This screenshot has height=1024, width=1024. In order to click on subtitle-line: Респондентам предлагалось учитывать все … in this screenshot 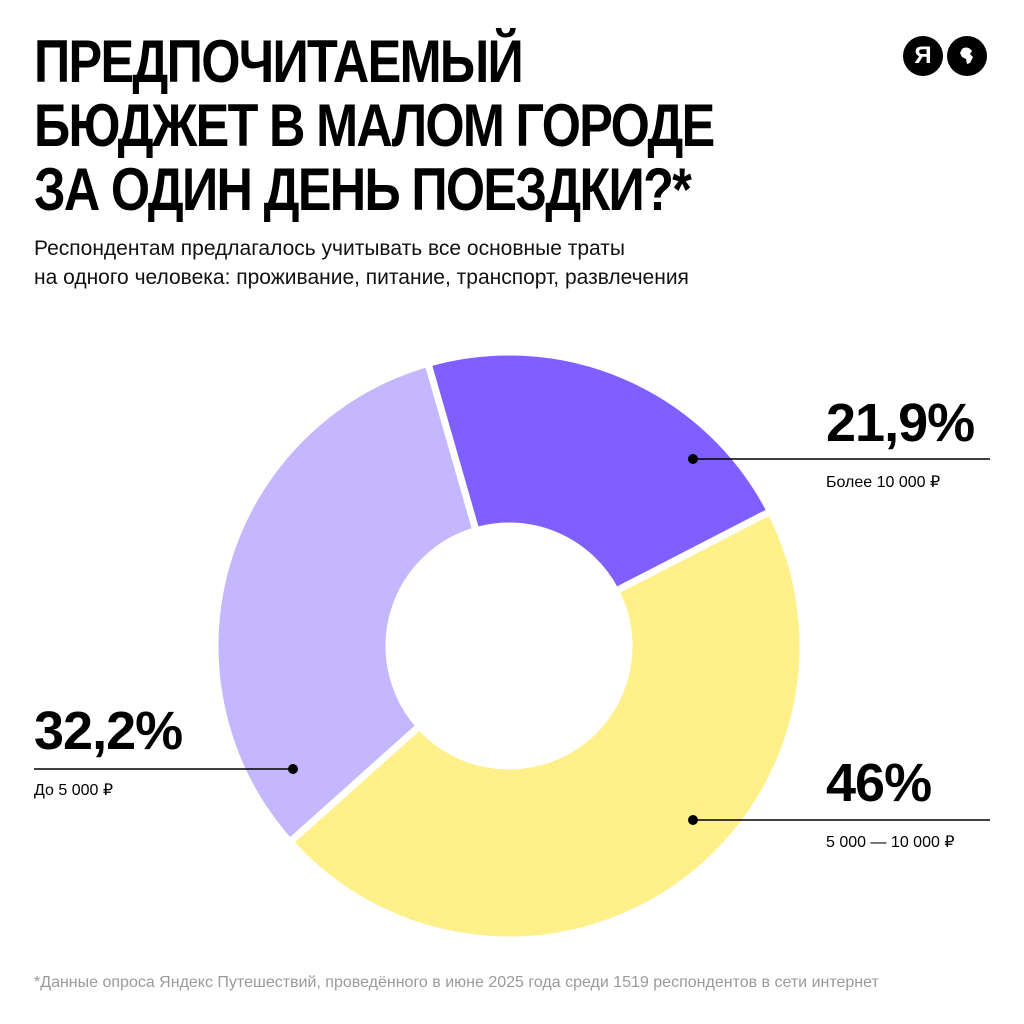, I will do `click(329, 248)`.